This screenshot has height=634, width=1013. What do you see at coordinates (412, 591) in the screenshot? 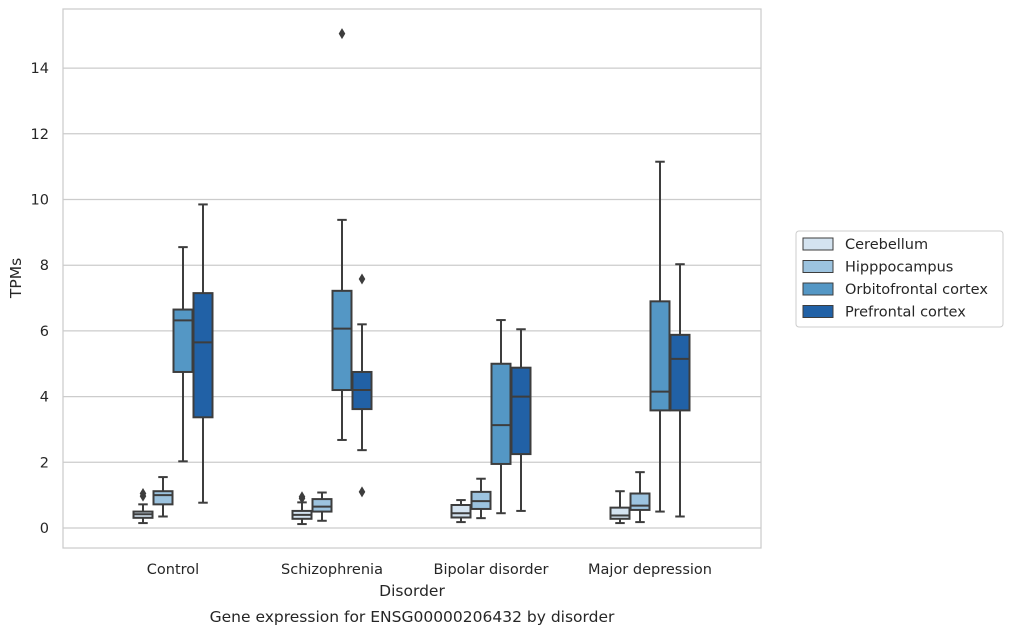
I see `x-axis-title: Disorder` at bounding box center [412, 591].